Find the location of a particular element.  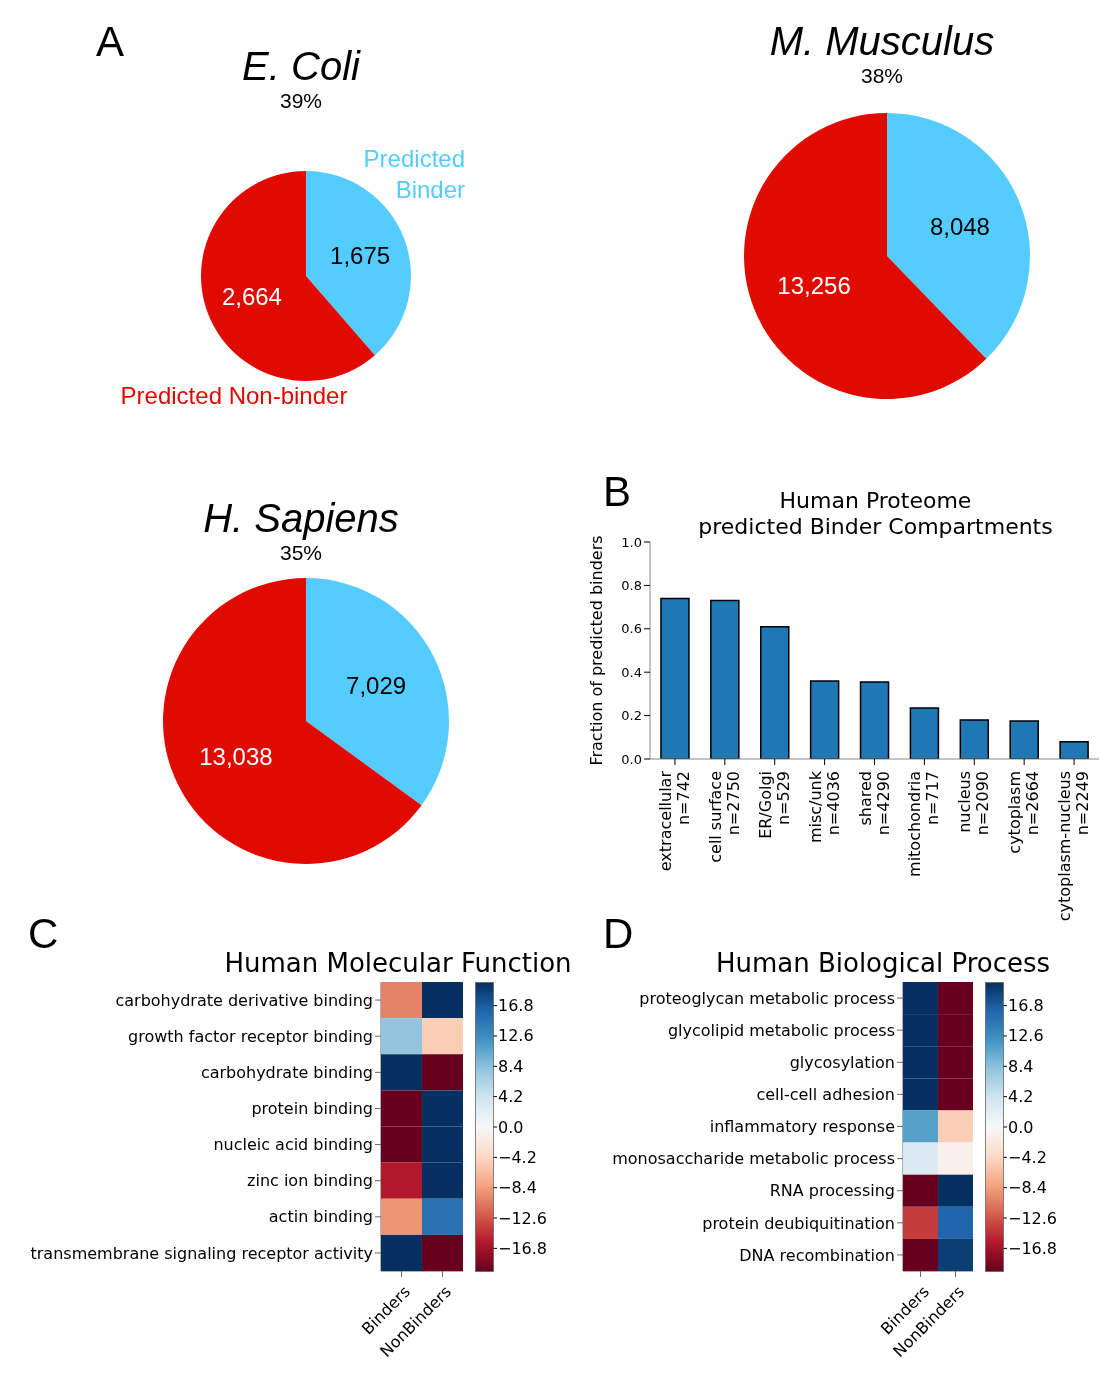

y-tick-label: protein deubiquitination is located at coordinates (798, 1223).